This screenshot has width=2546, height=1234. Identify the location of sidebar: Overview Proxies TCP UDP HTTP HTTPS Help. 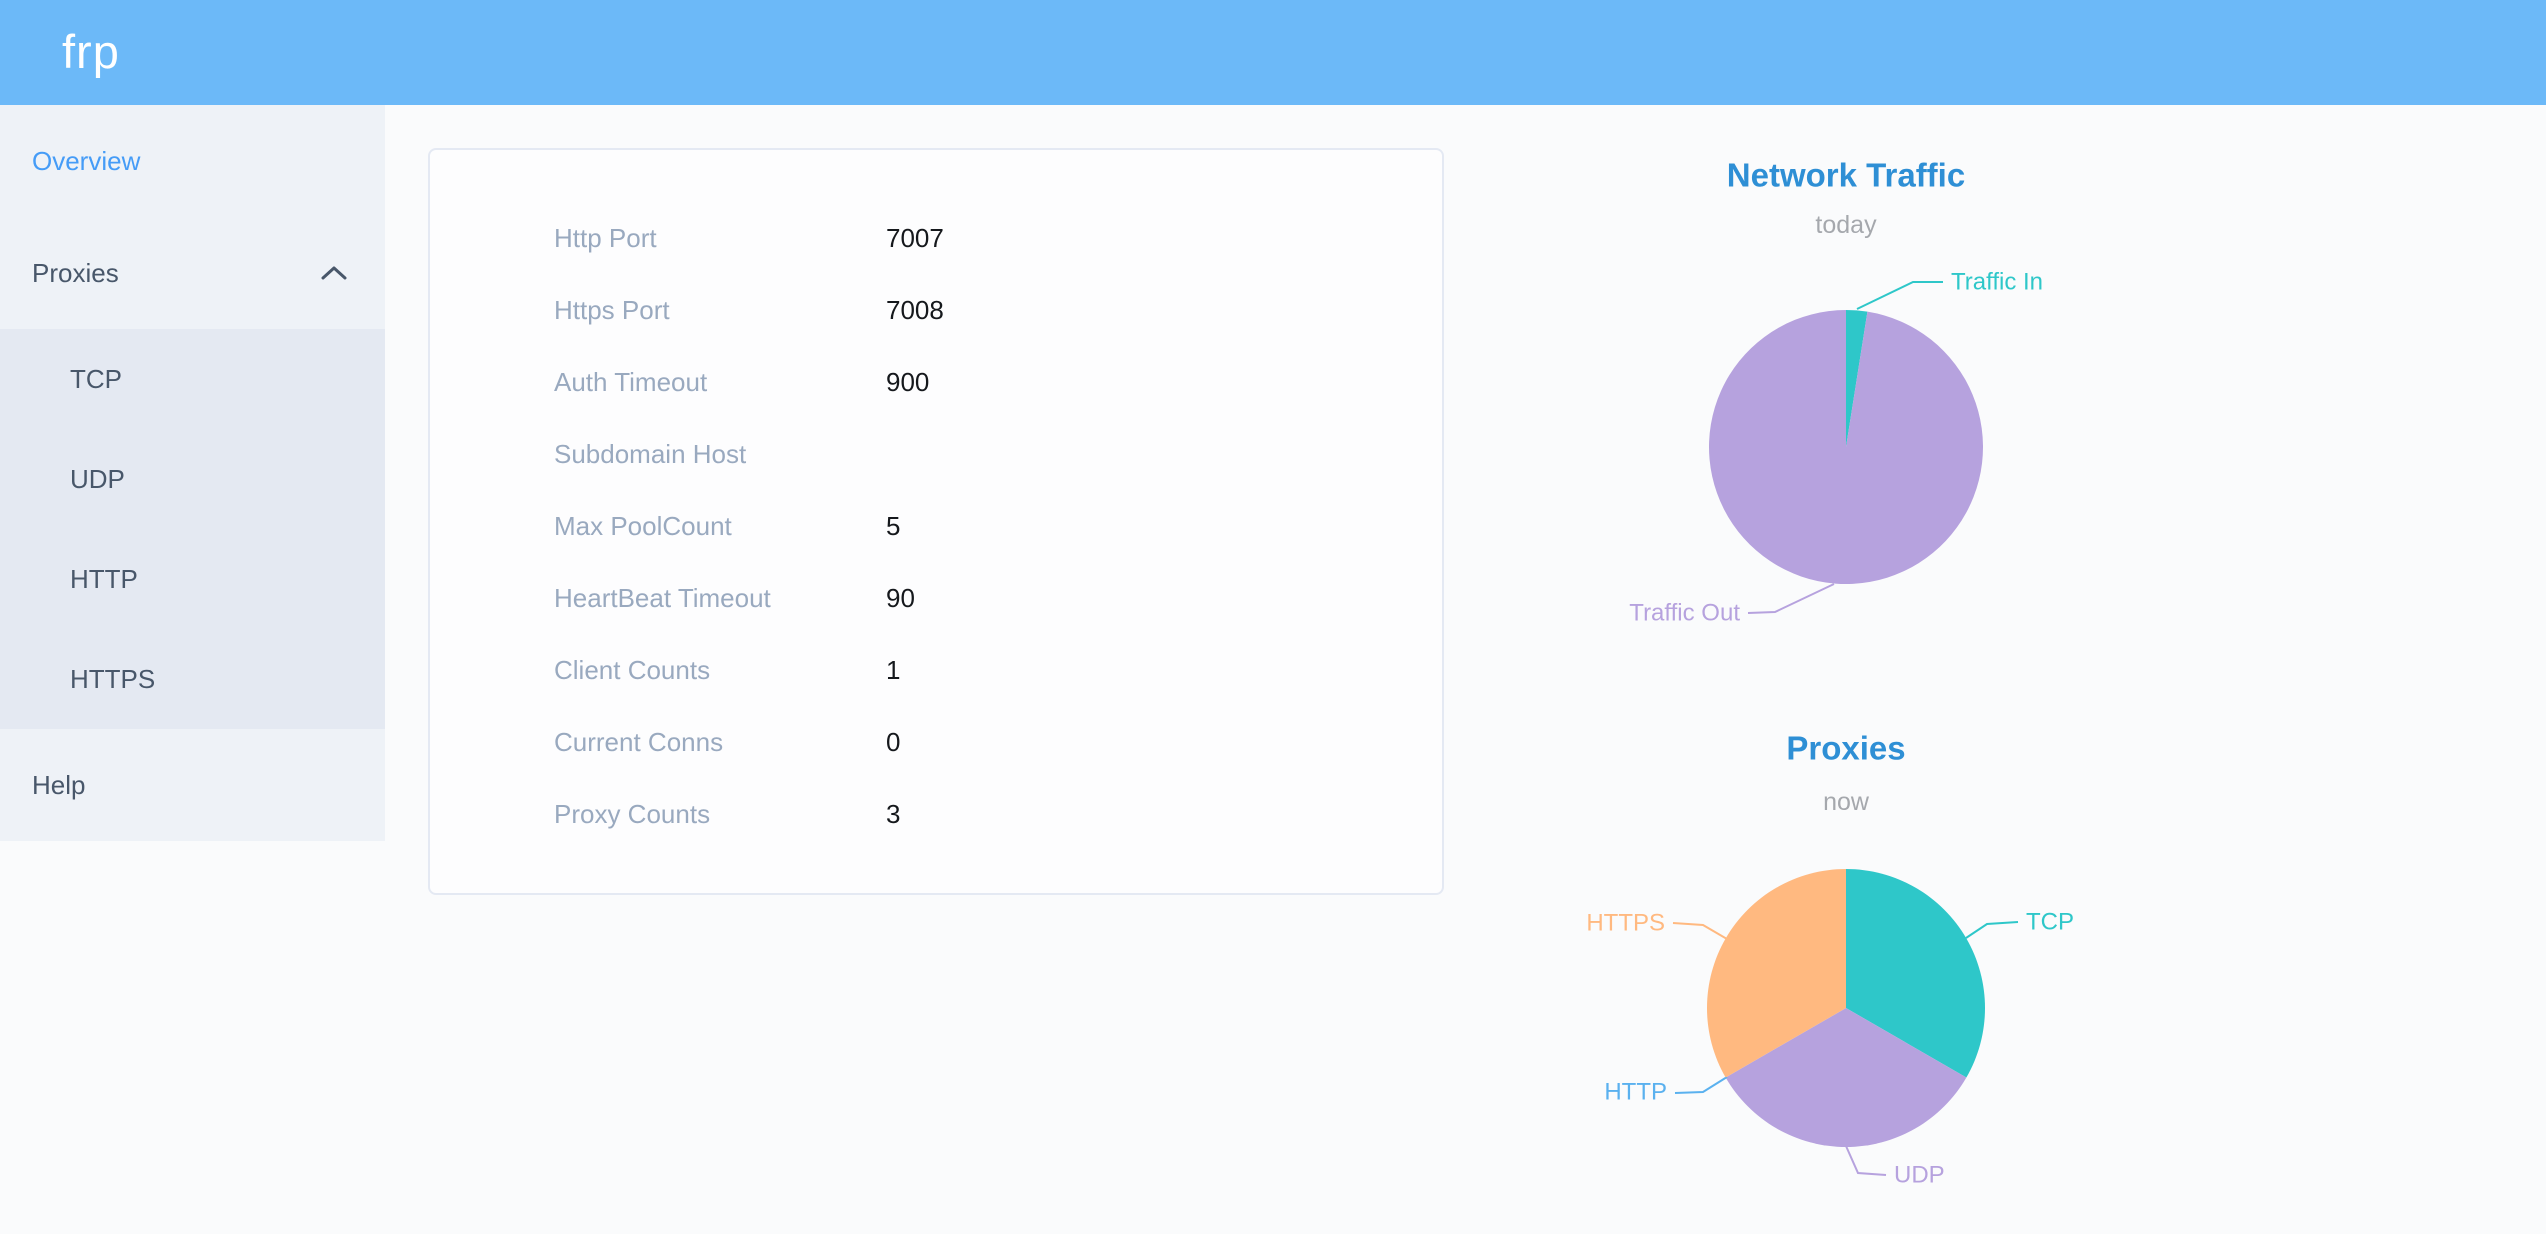
(192, 473).